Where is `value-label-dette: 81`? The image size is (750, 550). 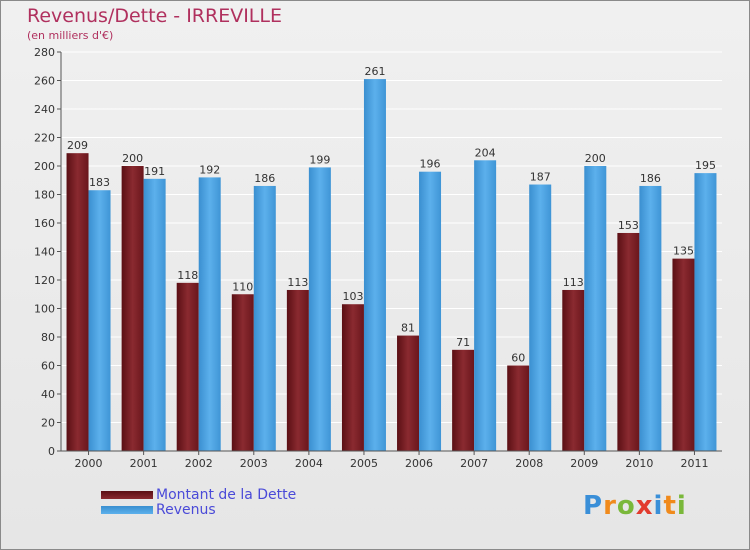
value-label-dette: 81 is located at coordinates (408, 328).